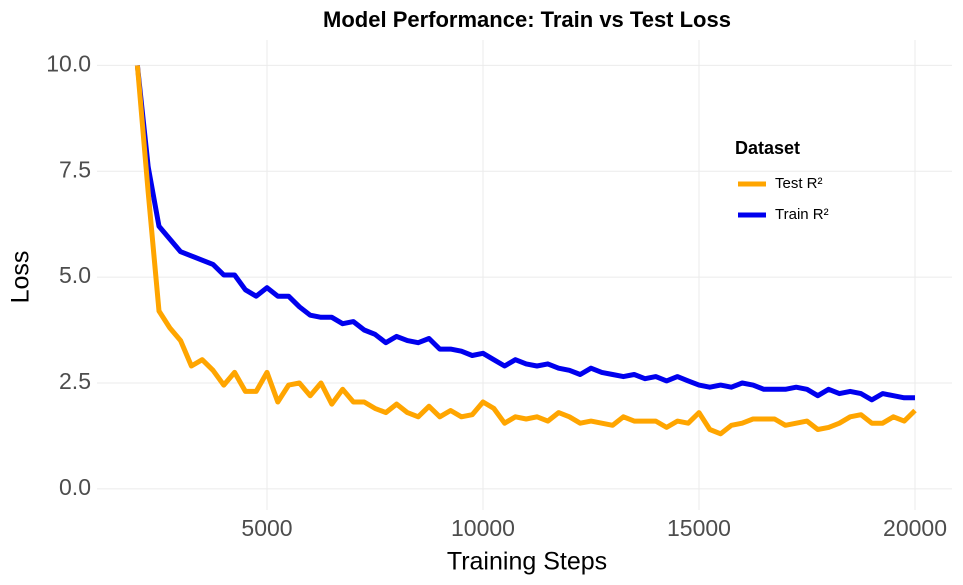  What do you see at coordinates (68, 63) in the screenshot?
I see `y-tick-label: 10.0` at bounding box center [68, 63].